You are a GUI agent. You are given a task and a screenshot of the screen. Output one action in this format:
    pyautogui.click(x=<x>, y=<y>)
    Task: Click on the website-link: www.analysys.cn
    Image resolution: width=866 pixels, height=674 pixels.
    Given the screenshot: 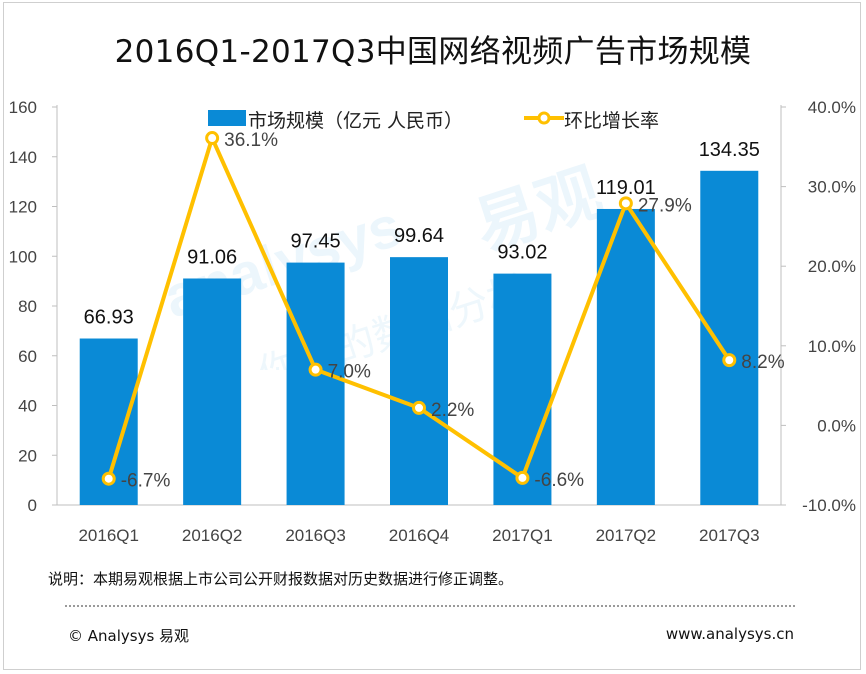 What is the action you would take?
    pyautogui.click(x=729, y=634)
    